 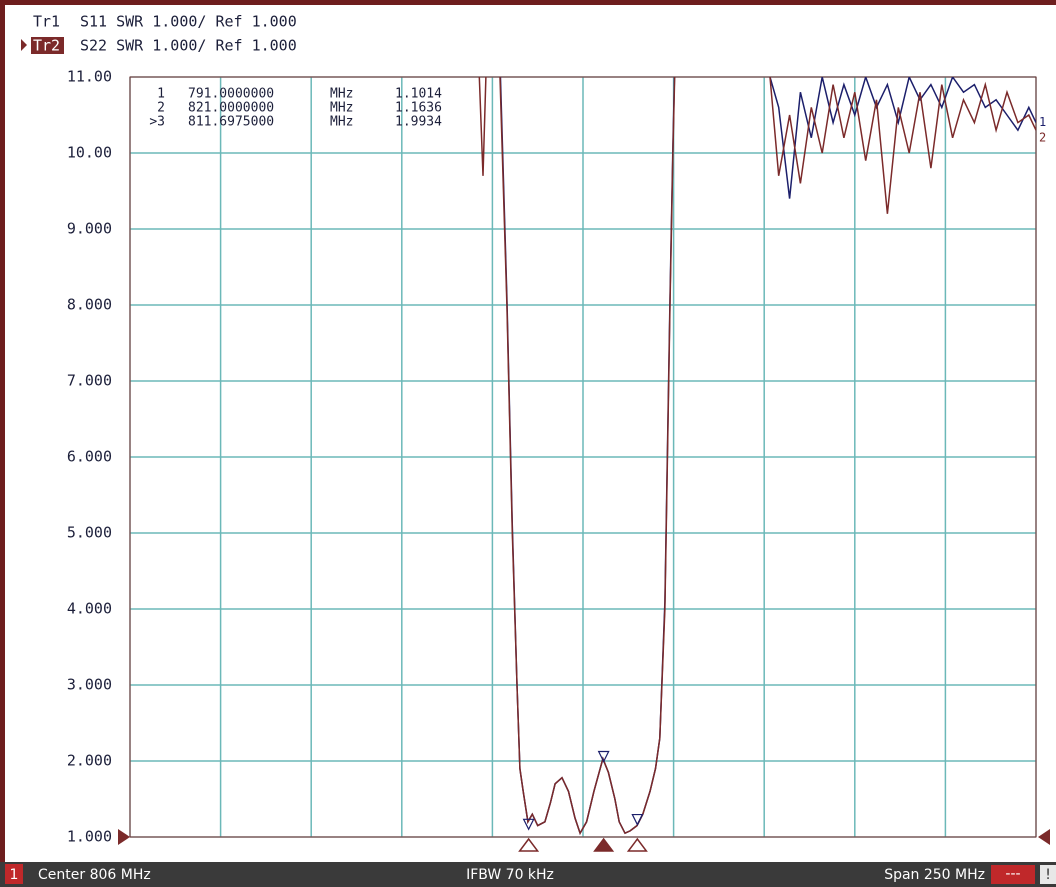 I want to click on y-tick-label: 6.000, so click(x=89, y=457).